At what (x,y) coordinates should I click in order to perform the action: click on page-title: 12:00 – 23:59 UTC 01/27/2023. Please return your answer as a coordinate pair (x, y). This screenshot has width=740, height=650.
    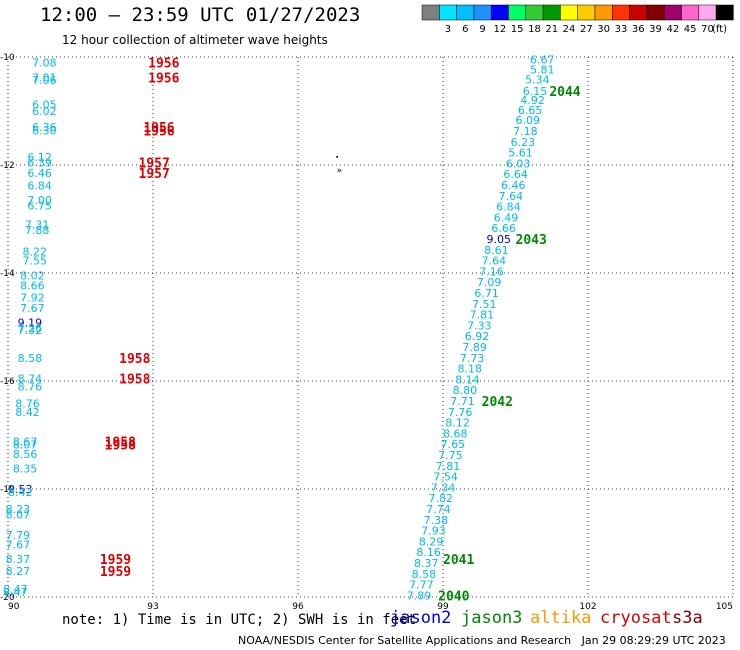
    Looking at the image, I should click on (200, 15).